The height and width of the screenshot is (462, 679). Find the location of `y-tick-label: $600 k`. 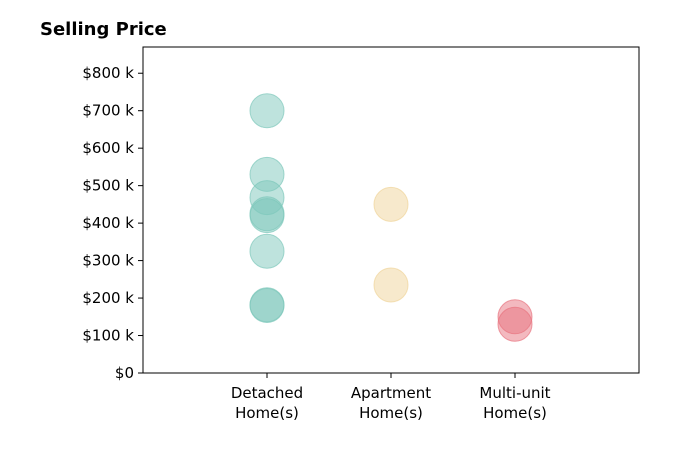

y-tick-label: $600 k is located at coordinates (108, 148).